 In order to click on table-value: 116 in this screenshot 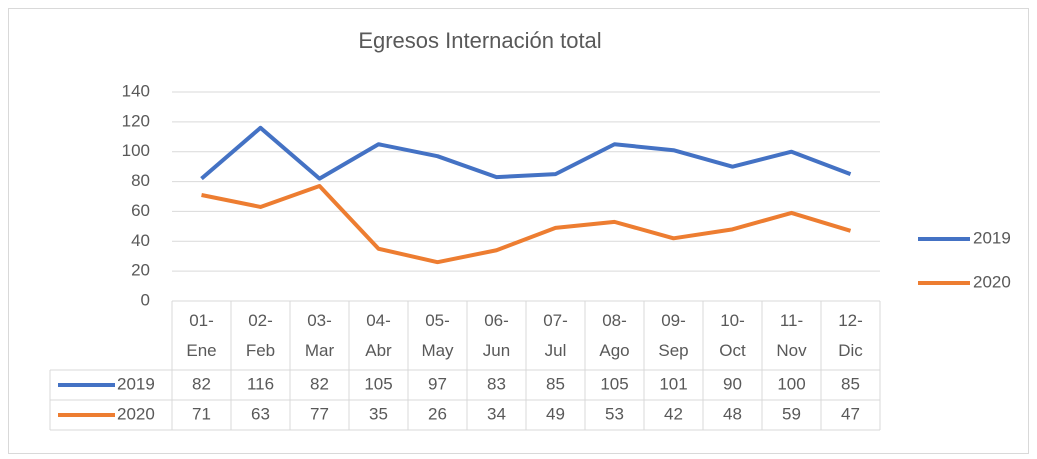, I will do `click(260, 383)`.